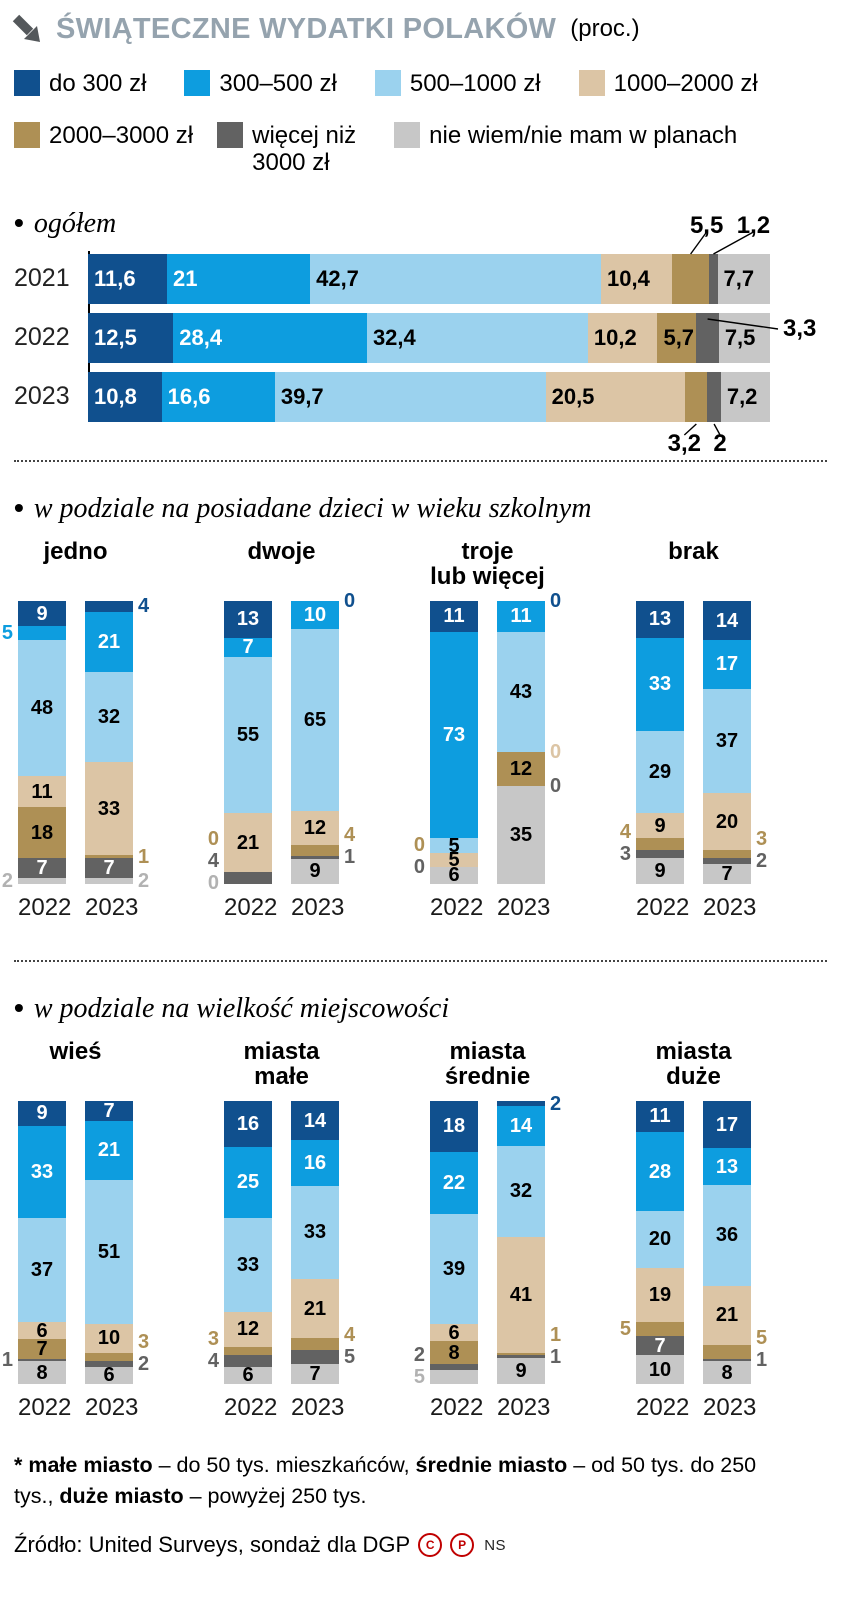  What do you see at coordinates (420, 223) in the screenshot?
I see `section-heading-overall: • ogółem` at bounding box center [420, 223].